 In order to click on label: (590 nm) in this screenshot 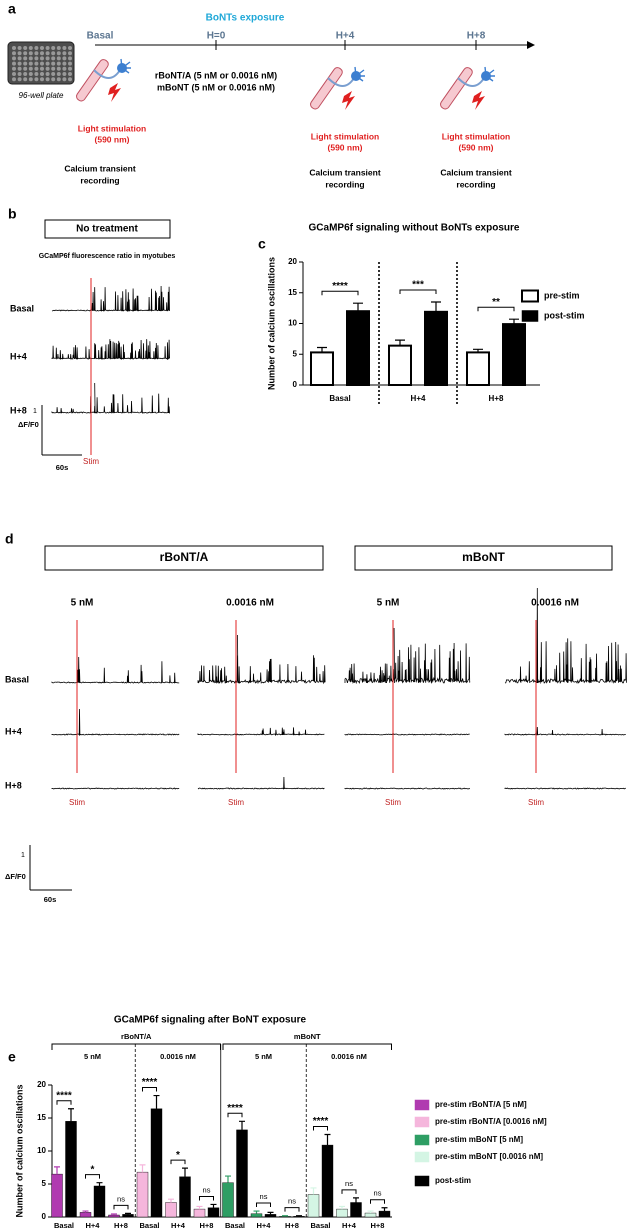, I will do `click(345, 147)`.